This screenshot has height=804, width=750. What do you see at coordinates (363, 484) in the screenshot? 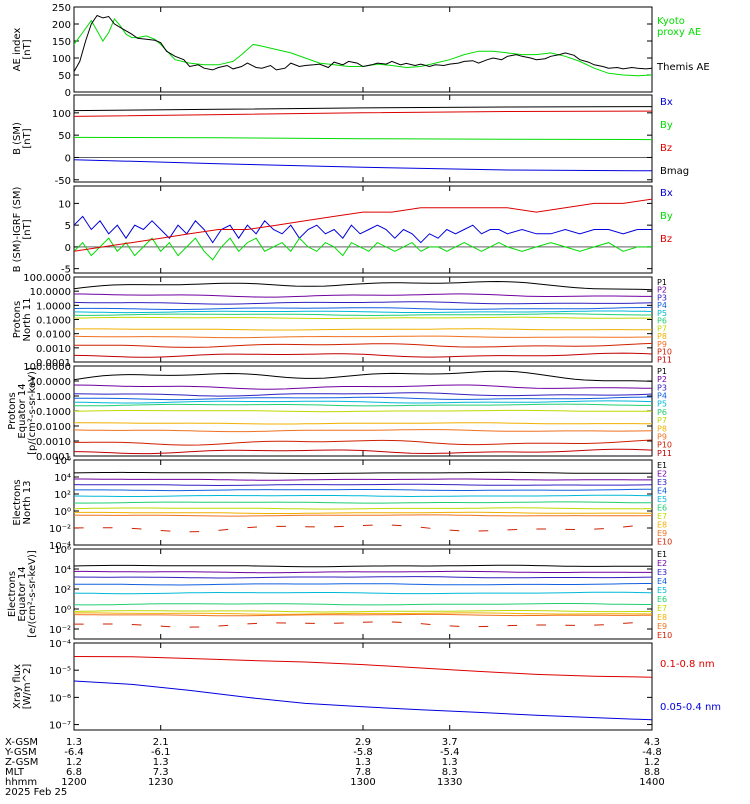
I see `series-line-e3` at bounding box center [363, 484].